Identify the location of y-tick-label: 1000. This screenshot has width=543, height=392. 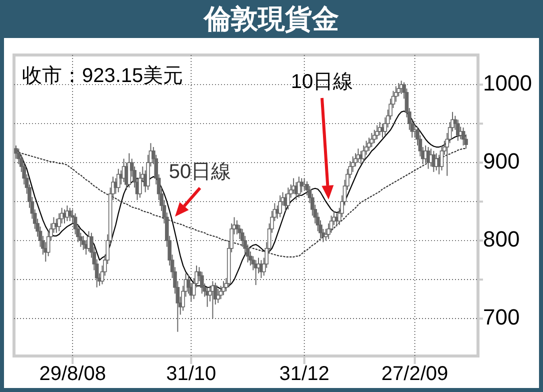
(507, 83).